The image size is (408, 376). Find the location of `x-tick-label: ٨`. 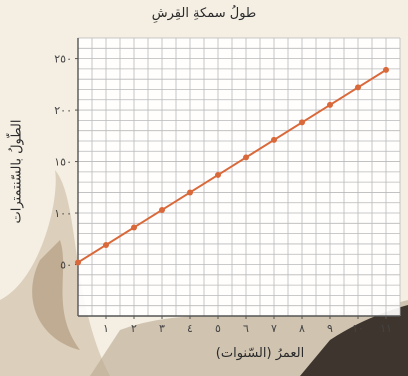

x-tick-label: ٨ is located at coordinates (302, 328).